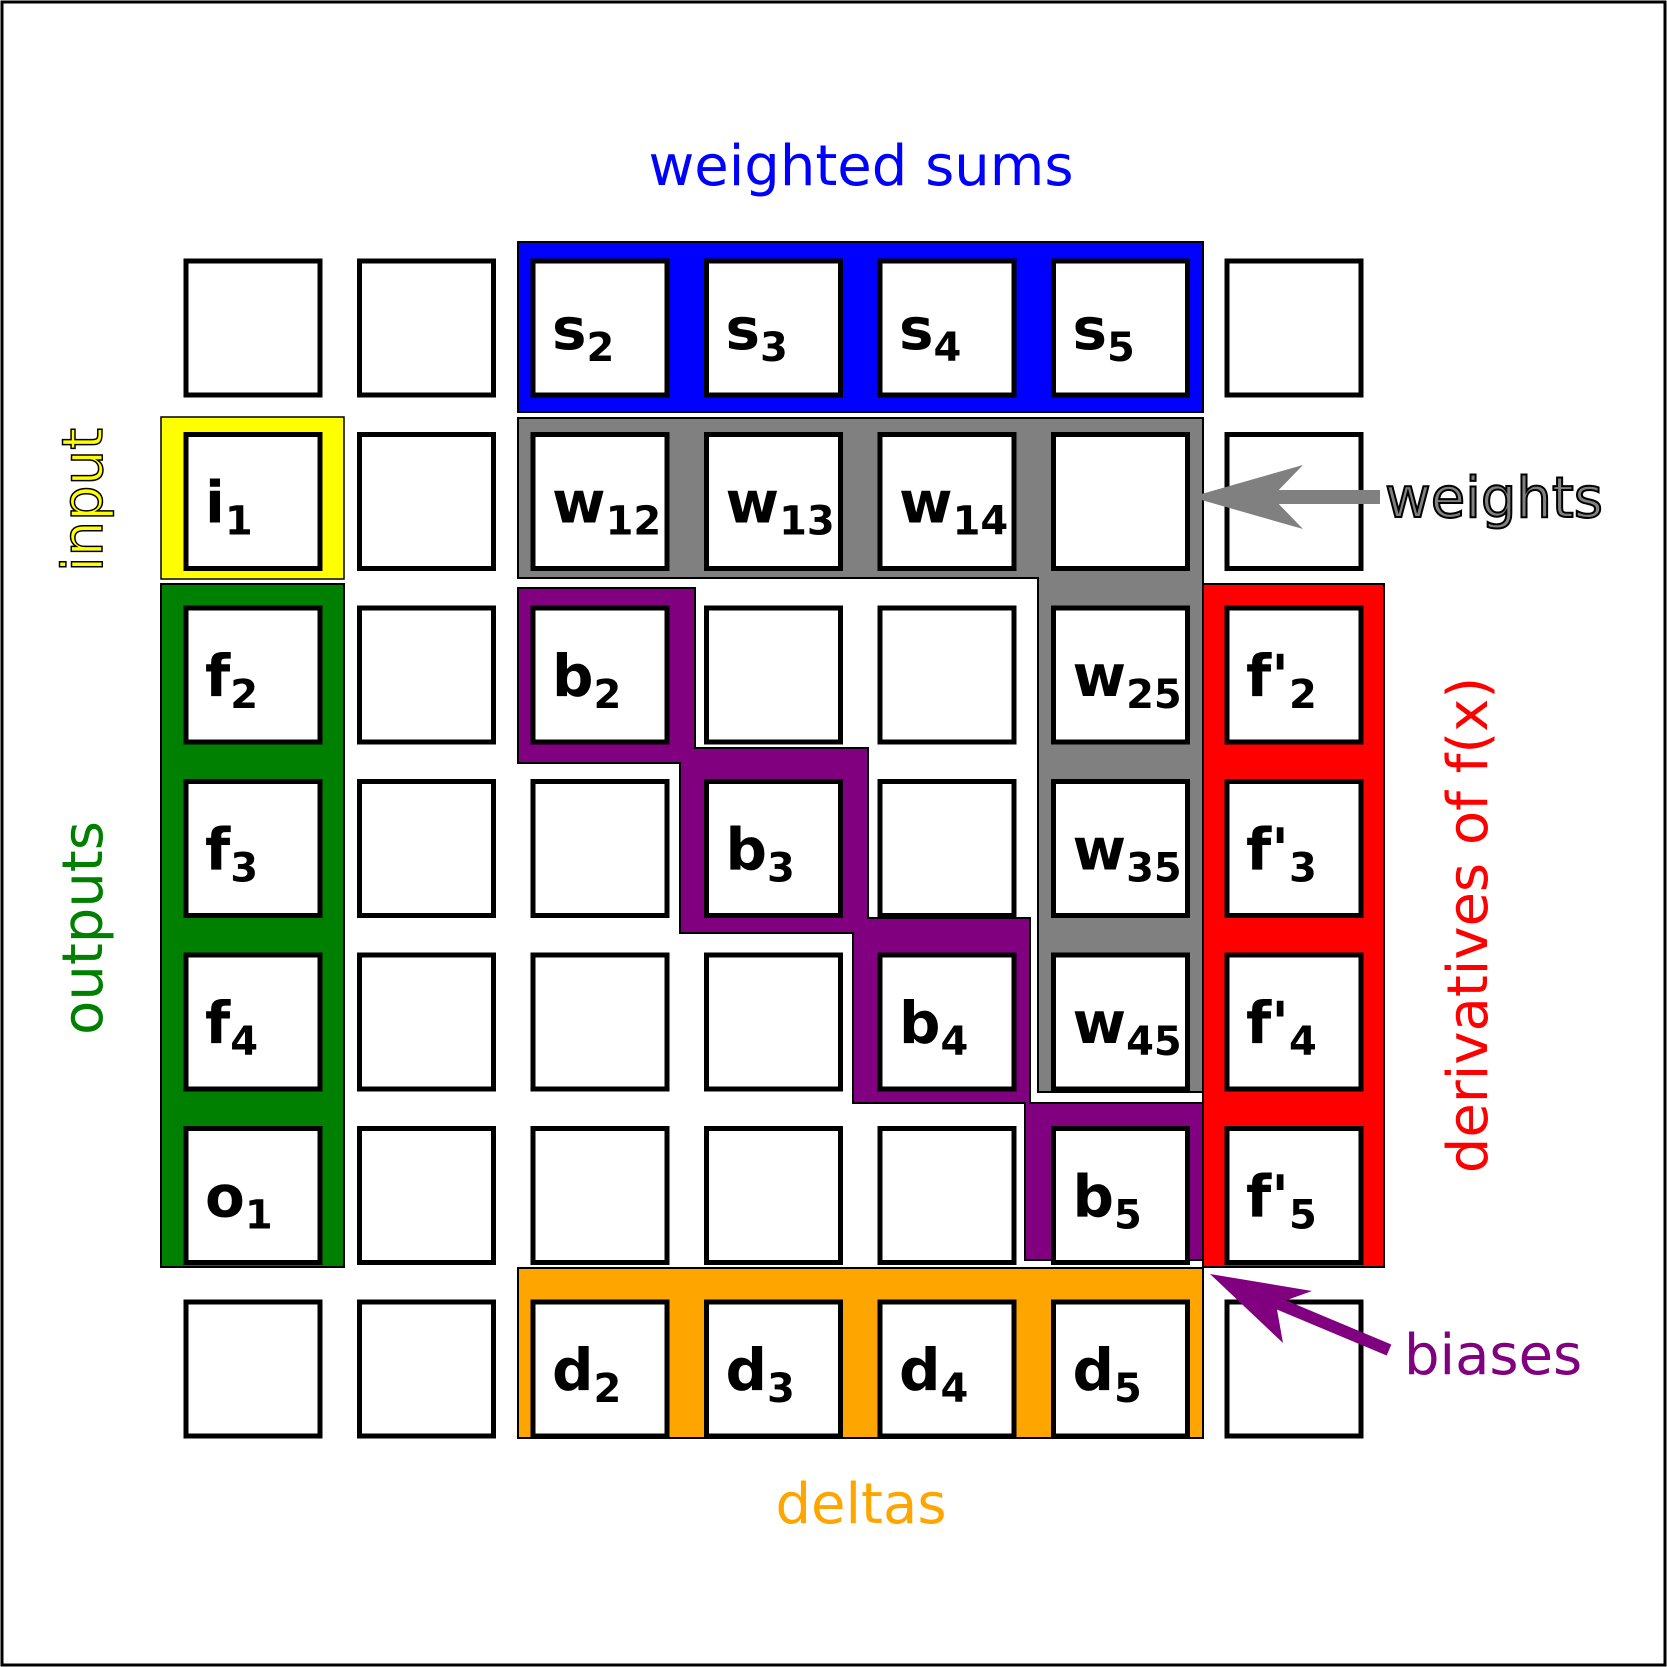  I want to click on cell-label: w45, so click(1127, 1027).